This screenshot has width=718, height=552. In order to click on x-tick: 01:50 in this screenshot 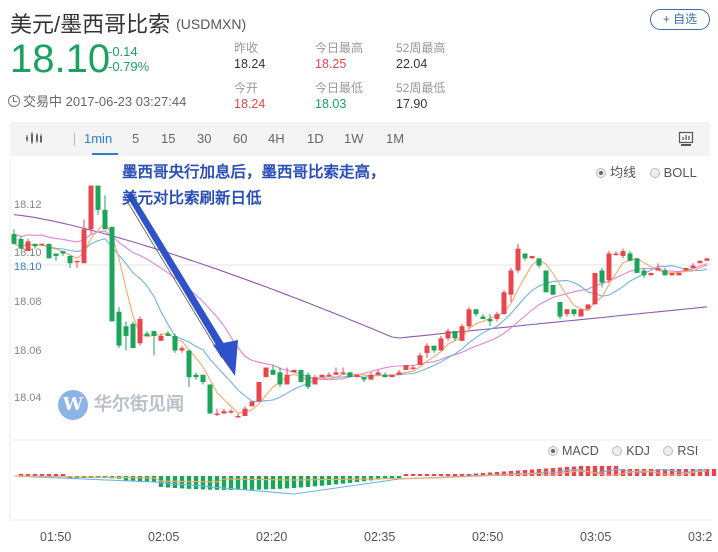, I will do `click(56, 537)`.